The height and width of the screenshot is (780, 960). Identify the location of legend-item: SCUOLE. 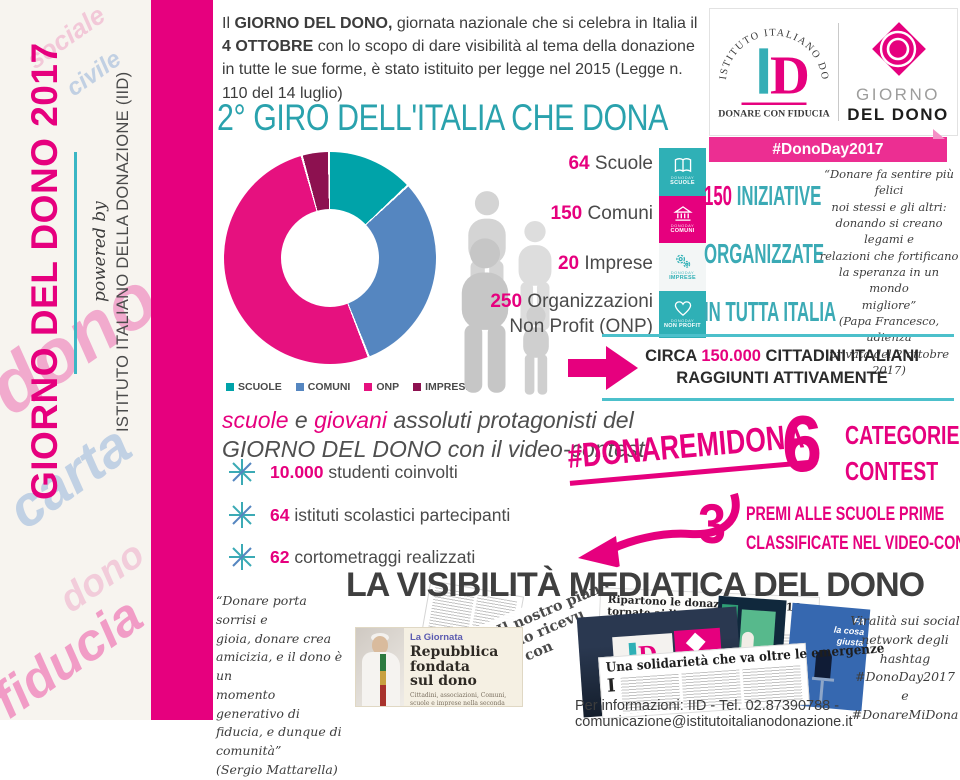
(254, 387).